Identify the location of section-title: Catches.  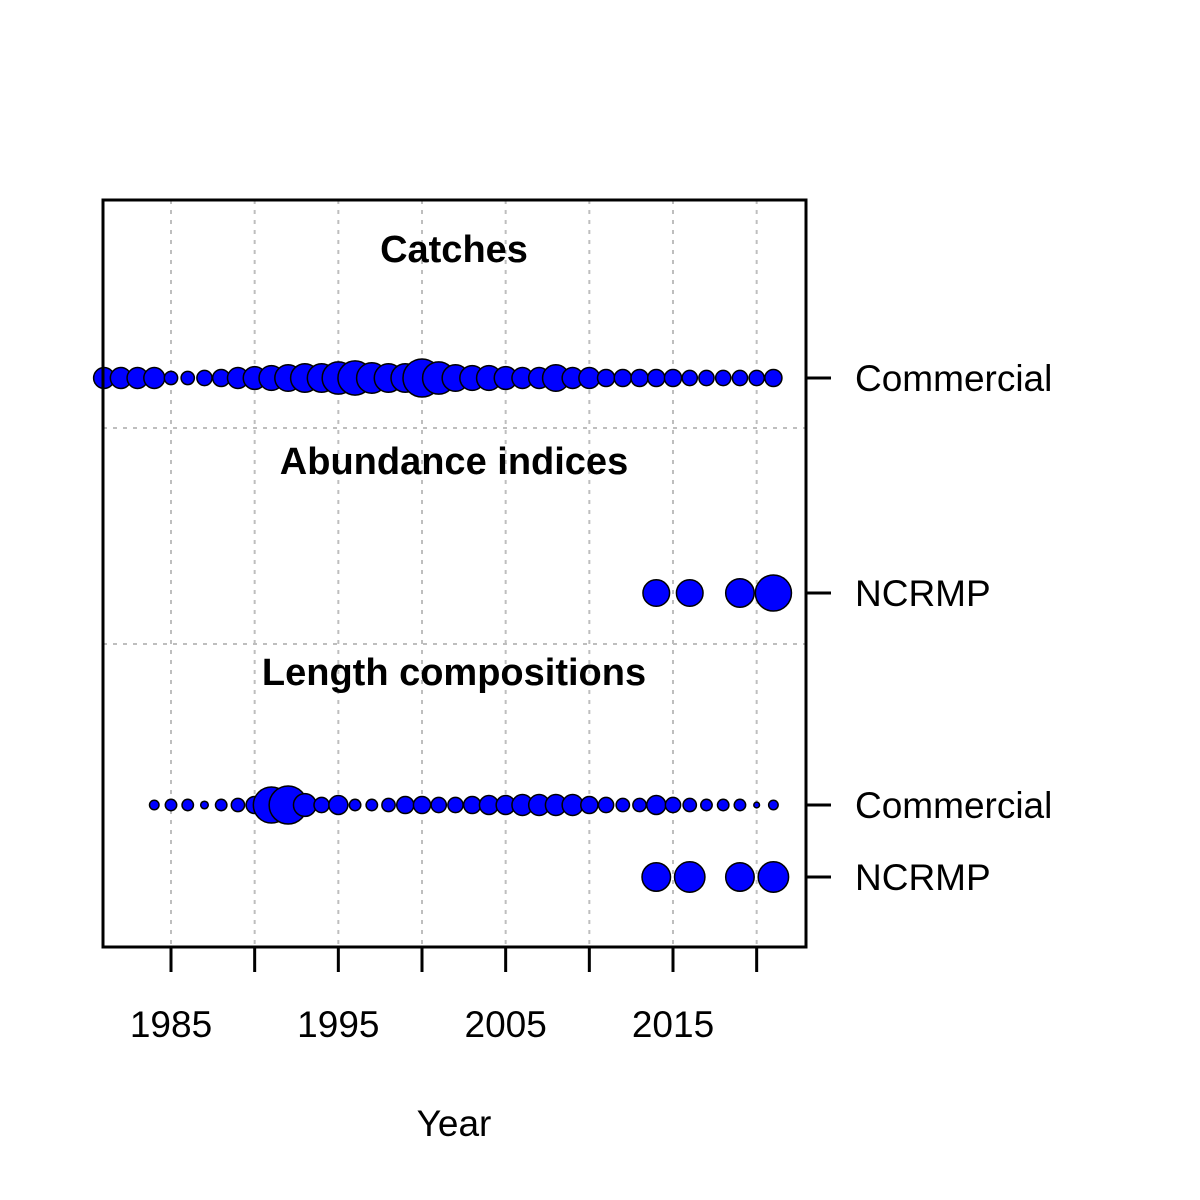
(454, 250).